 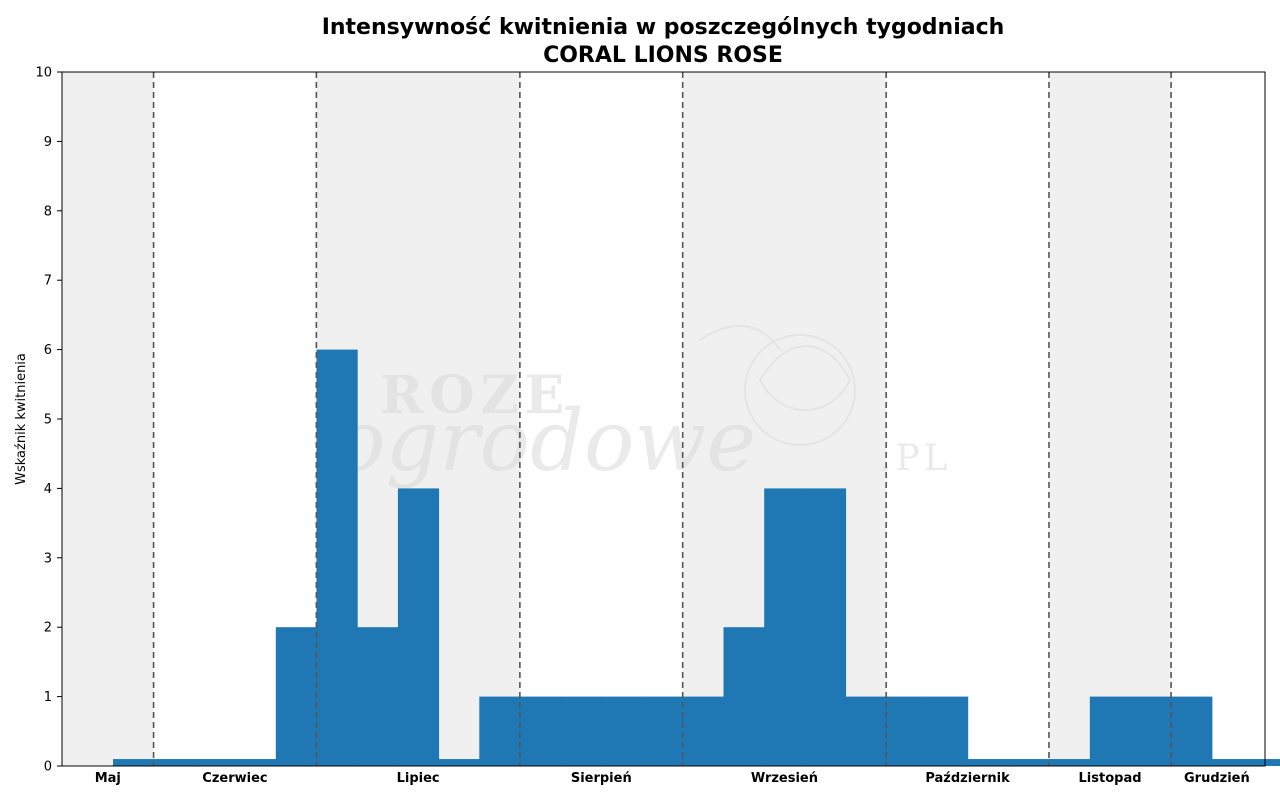 I want to click on month-label: Październik, so click(x=967, y=778).